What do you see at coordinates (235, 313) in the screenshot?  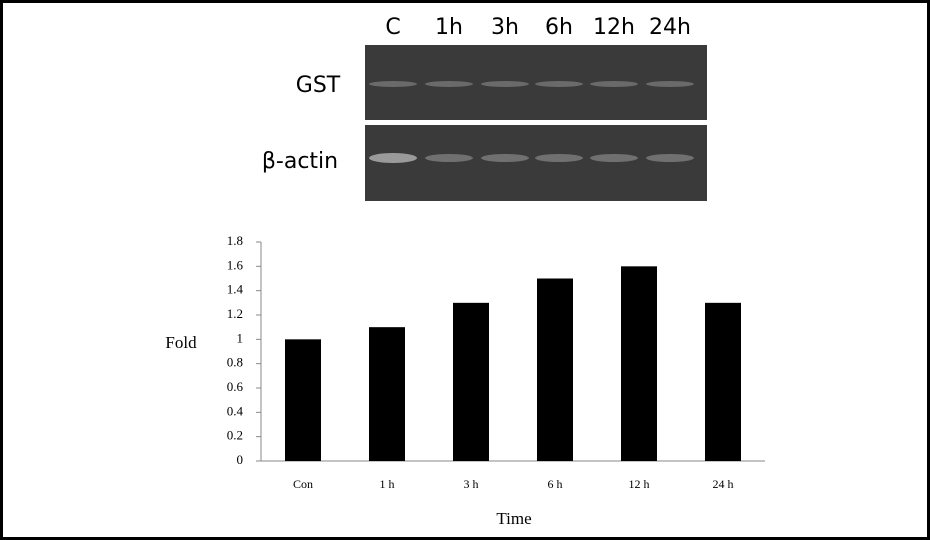 I see `y-tick-label: 1.2` at bounding box center [235, 313].